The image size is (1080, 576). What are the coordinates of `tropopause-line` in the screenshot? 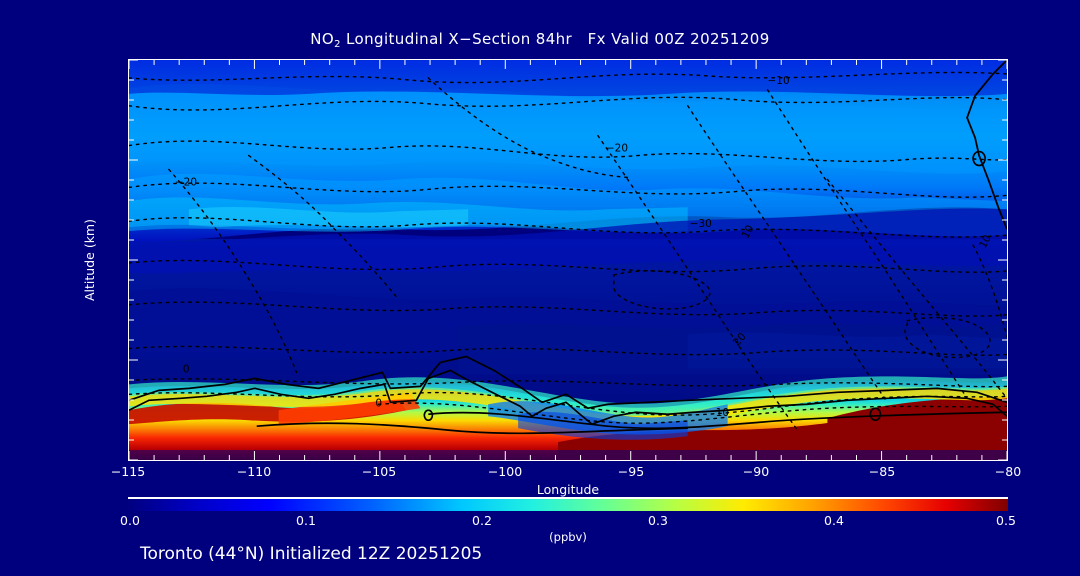 It's located at (986, 145).